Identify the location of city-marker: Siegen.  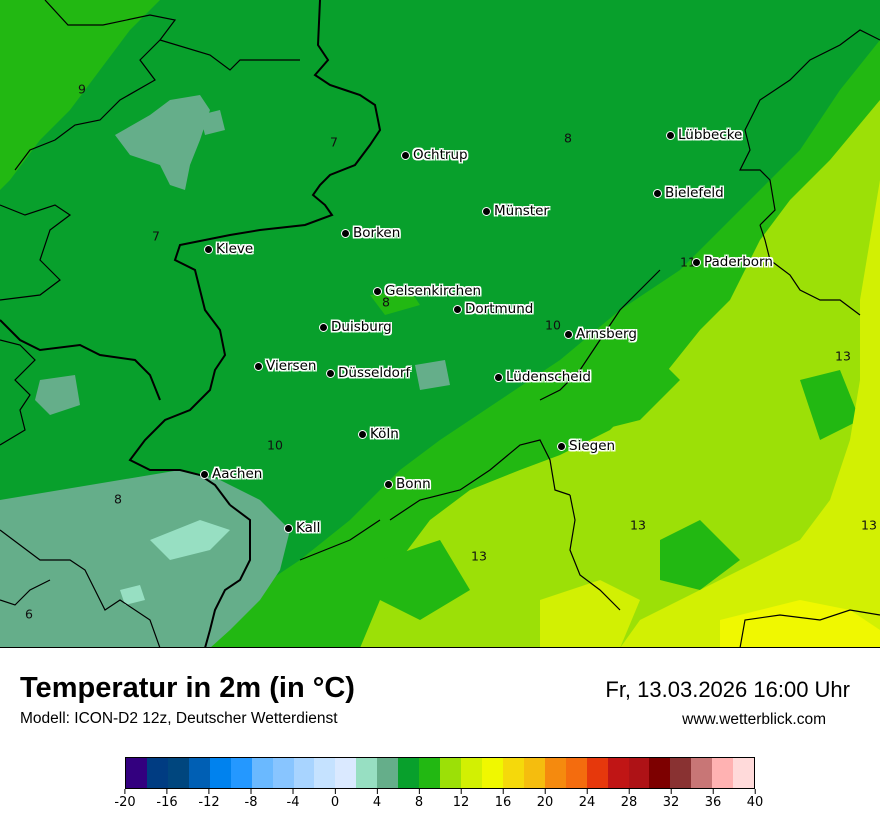
(586, 446).